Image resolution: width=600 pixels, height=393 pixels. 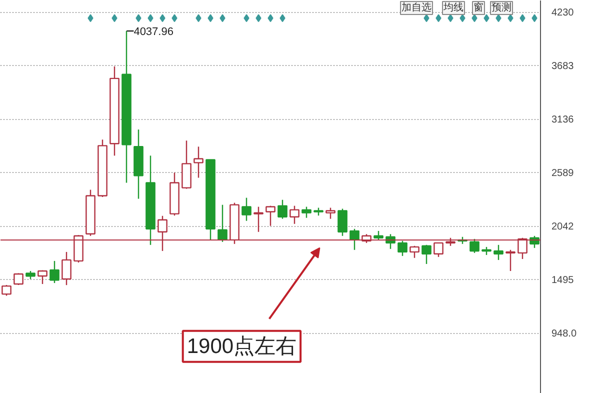 What do you see at coordinates (564, 334) in the screenshot?
I see `y-tick-label: 948.0` at bounding box center [564, 334].